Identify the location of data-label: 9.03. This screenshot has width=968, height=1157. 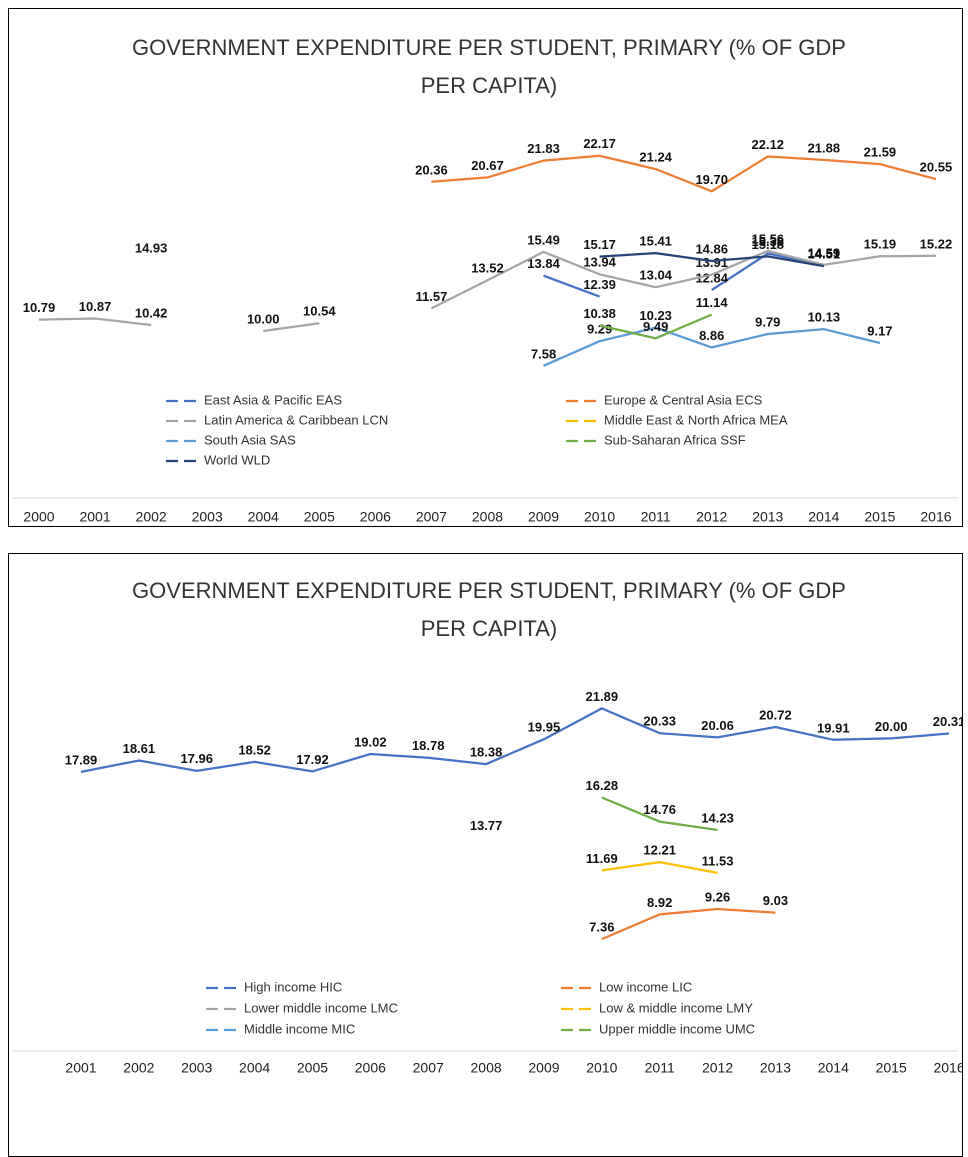
(775, 900).